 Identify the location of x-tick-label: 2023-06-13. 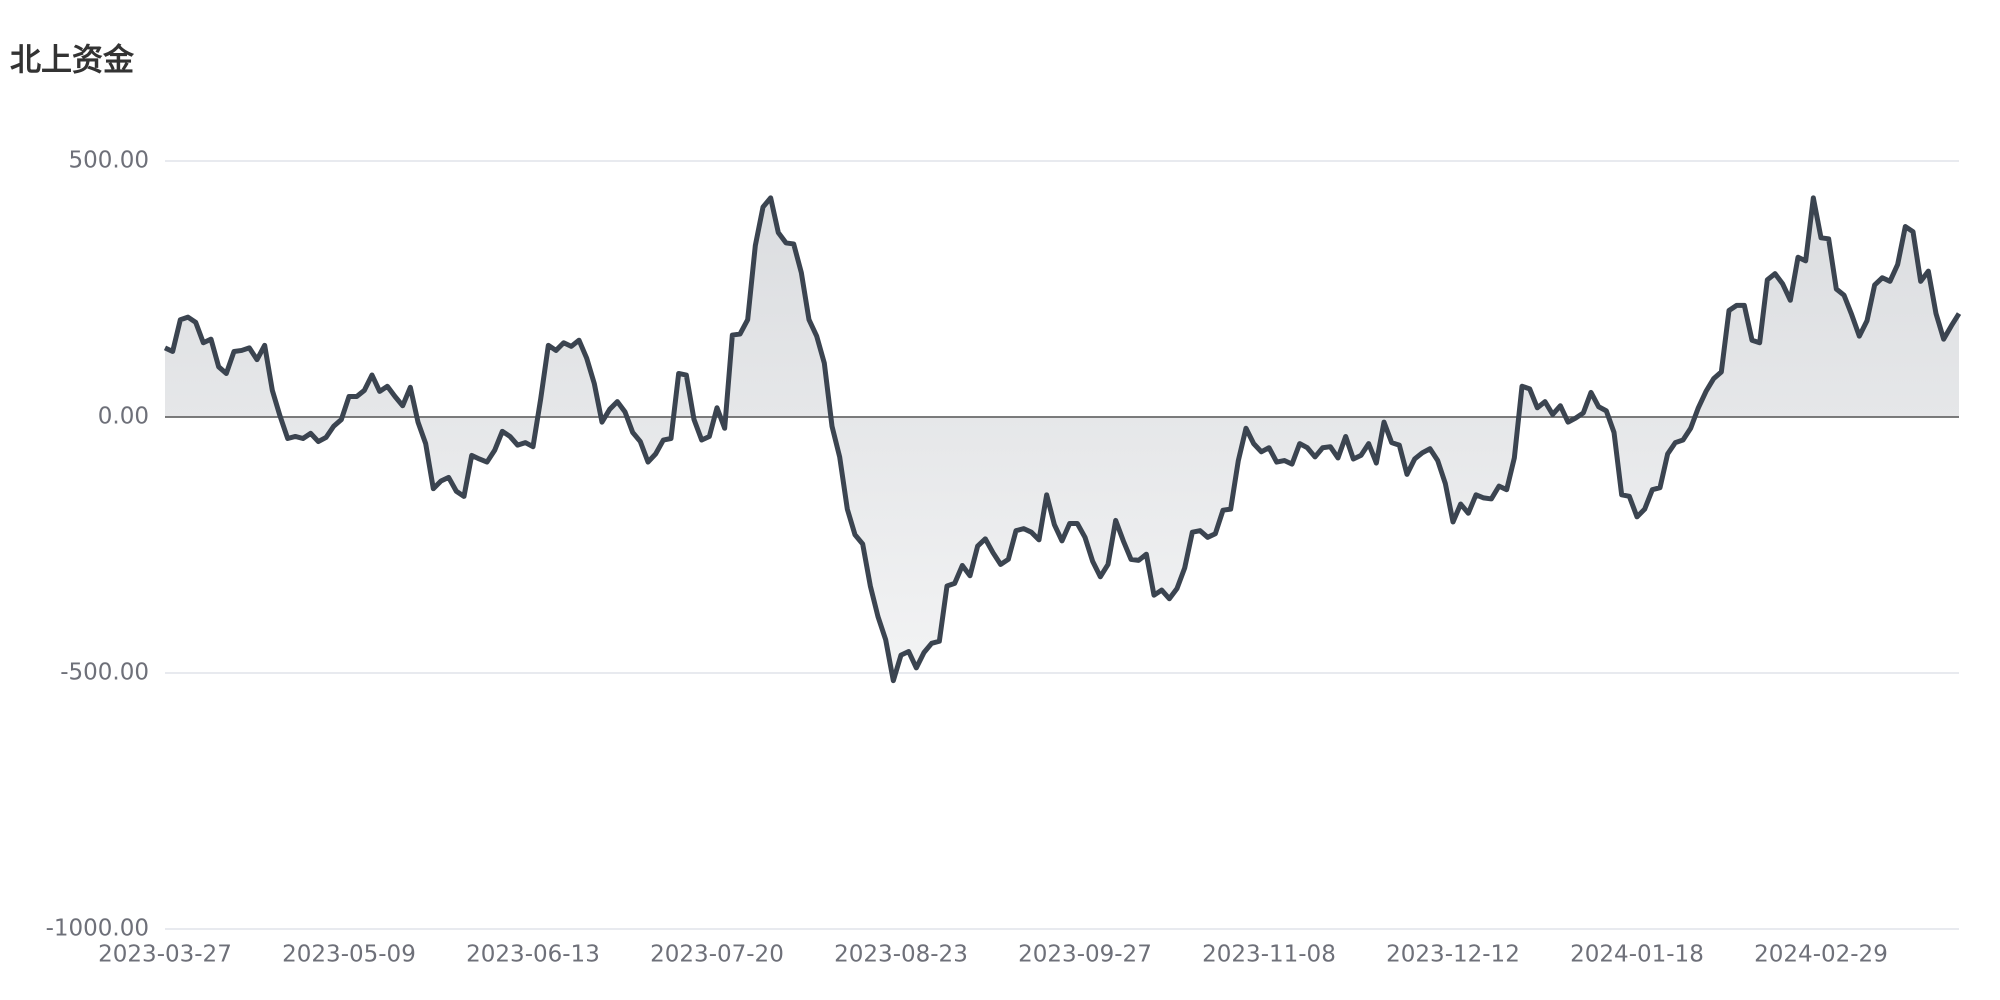
(533, 955).